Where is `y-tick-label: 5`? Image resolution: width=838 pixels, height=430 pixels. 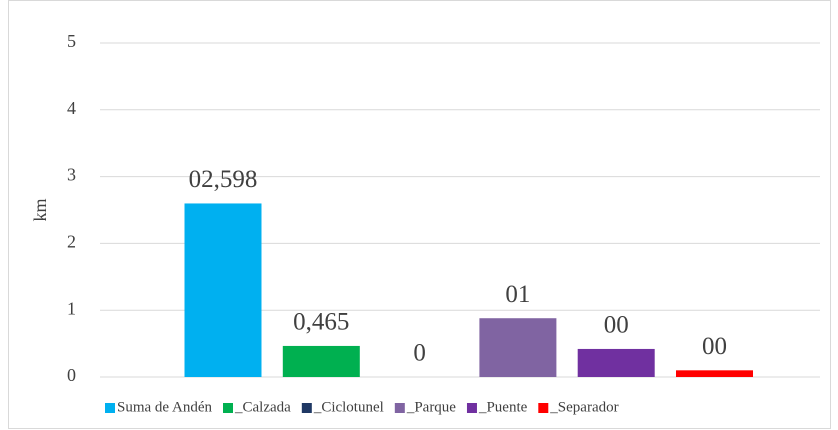 y-tick-label: 5 is located at coordinates (71, 41).